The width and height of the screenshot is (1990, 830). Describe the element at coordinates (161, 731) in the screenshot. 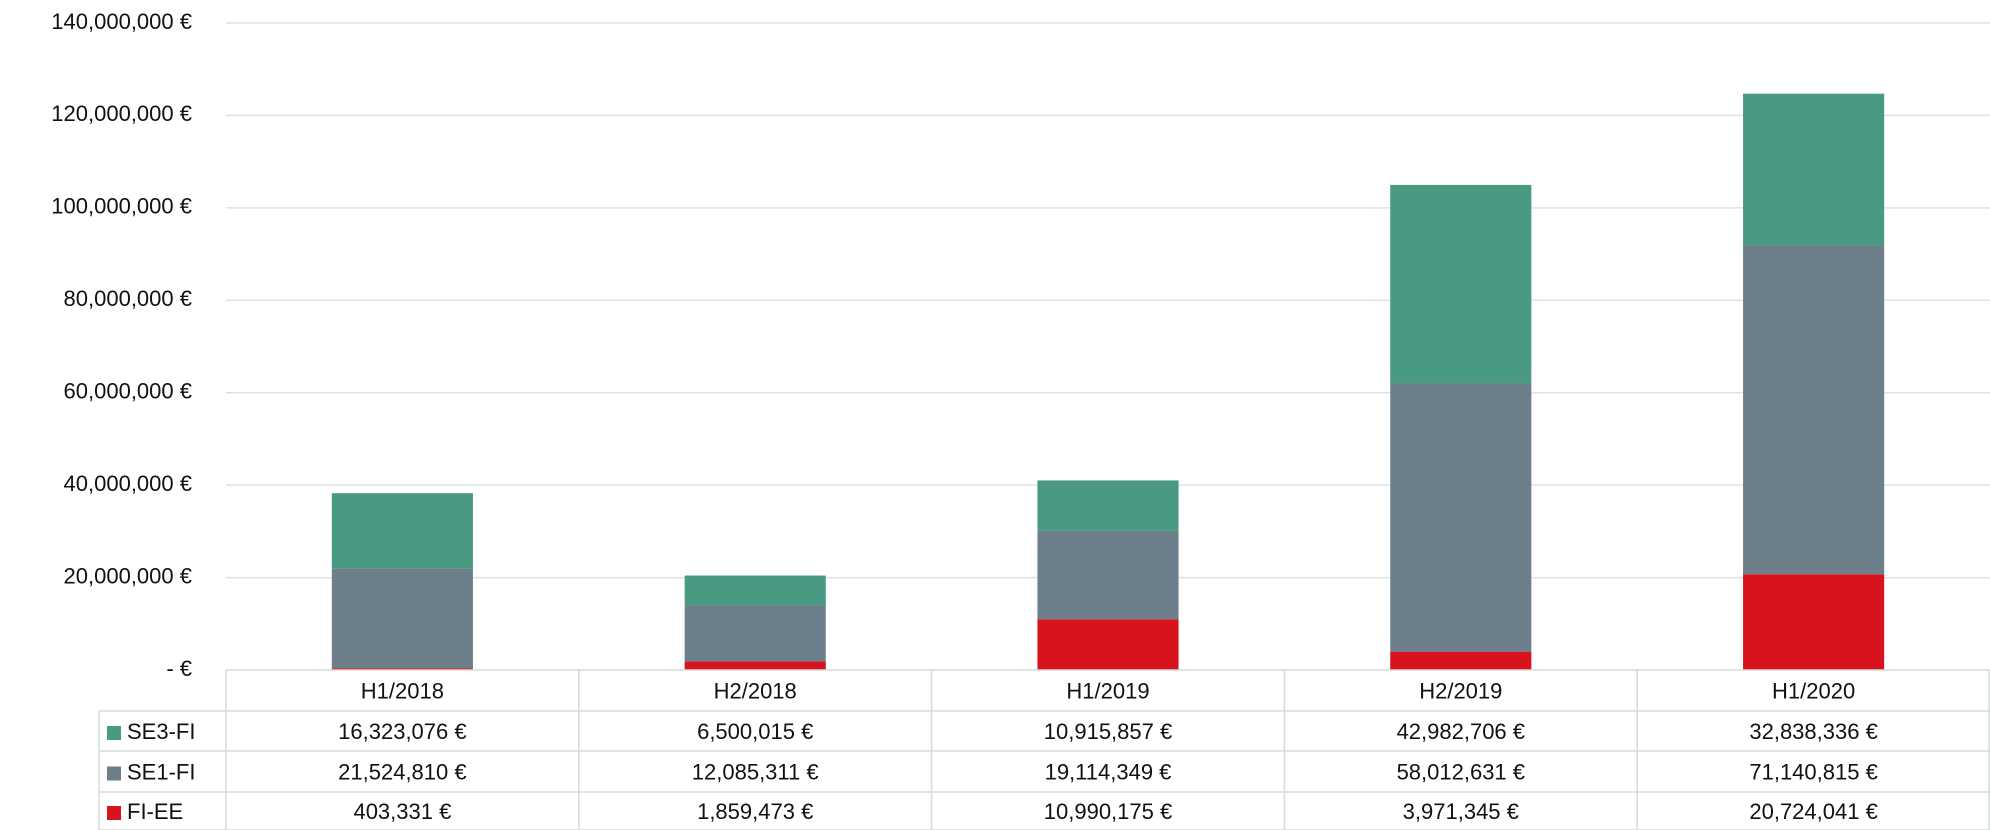

I see `legend-label: SE3-FI` at that location.